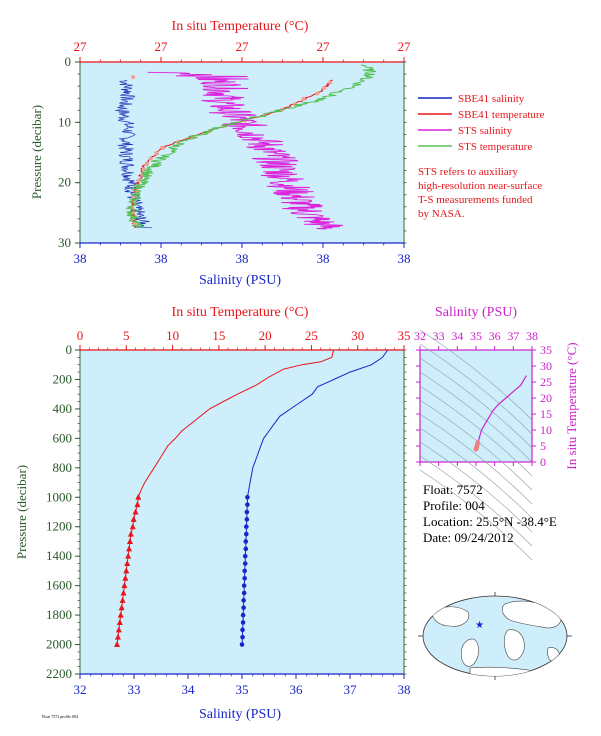  What do you see at coordinates (457, 336) in the screenshot?
I see `ts-sal-tick-label: 34` at bounding box center [457, 336].